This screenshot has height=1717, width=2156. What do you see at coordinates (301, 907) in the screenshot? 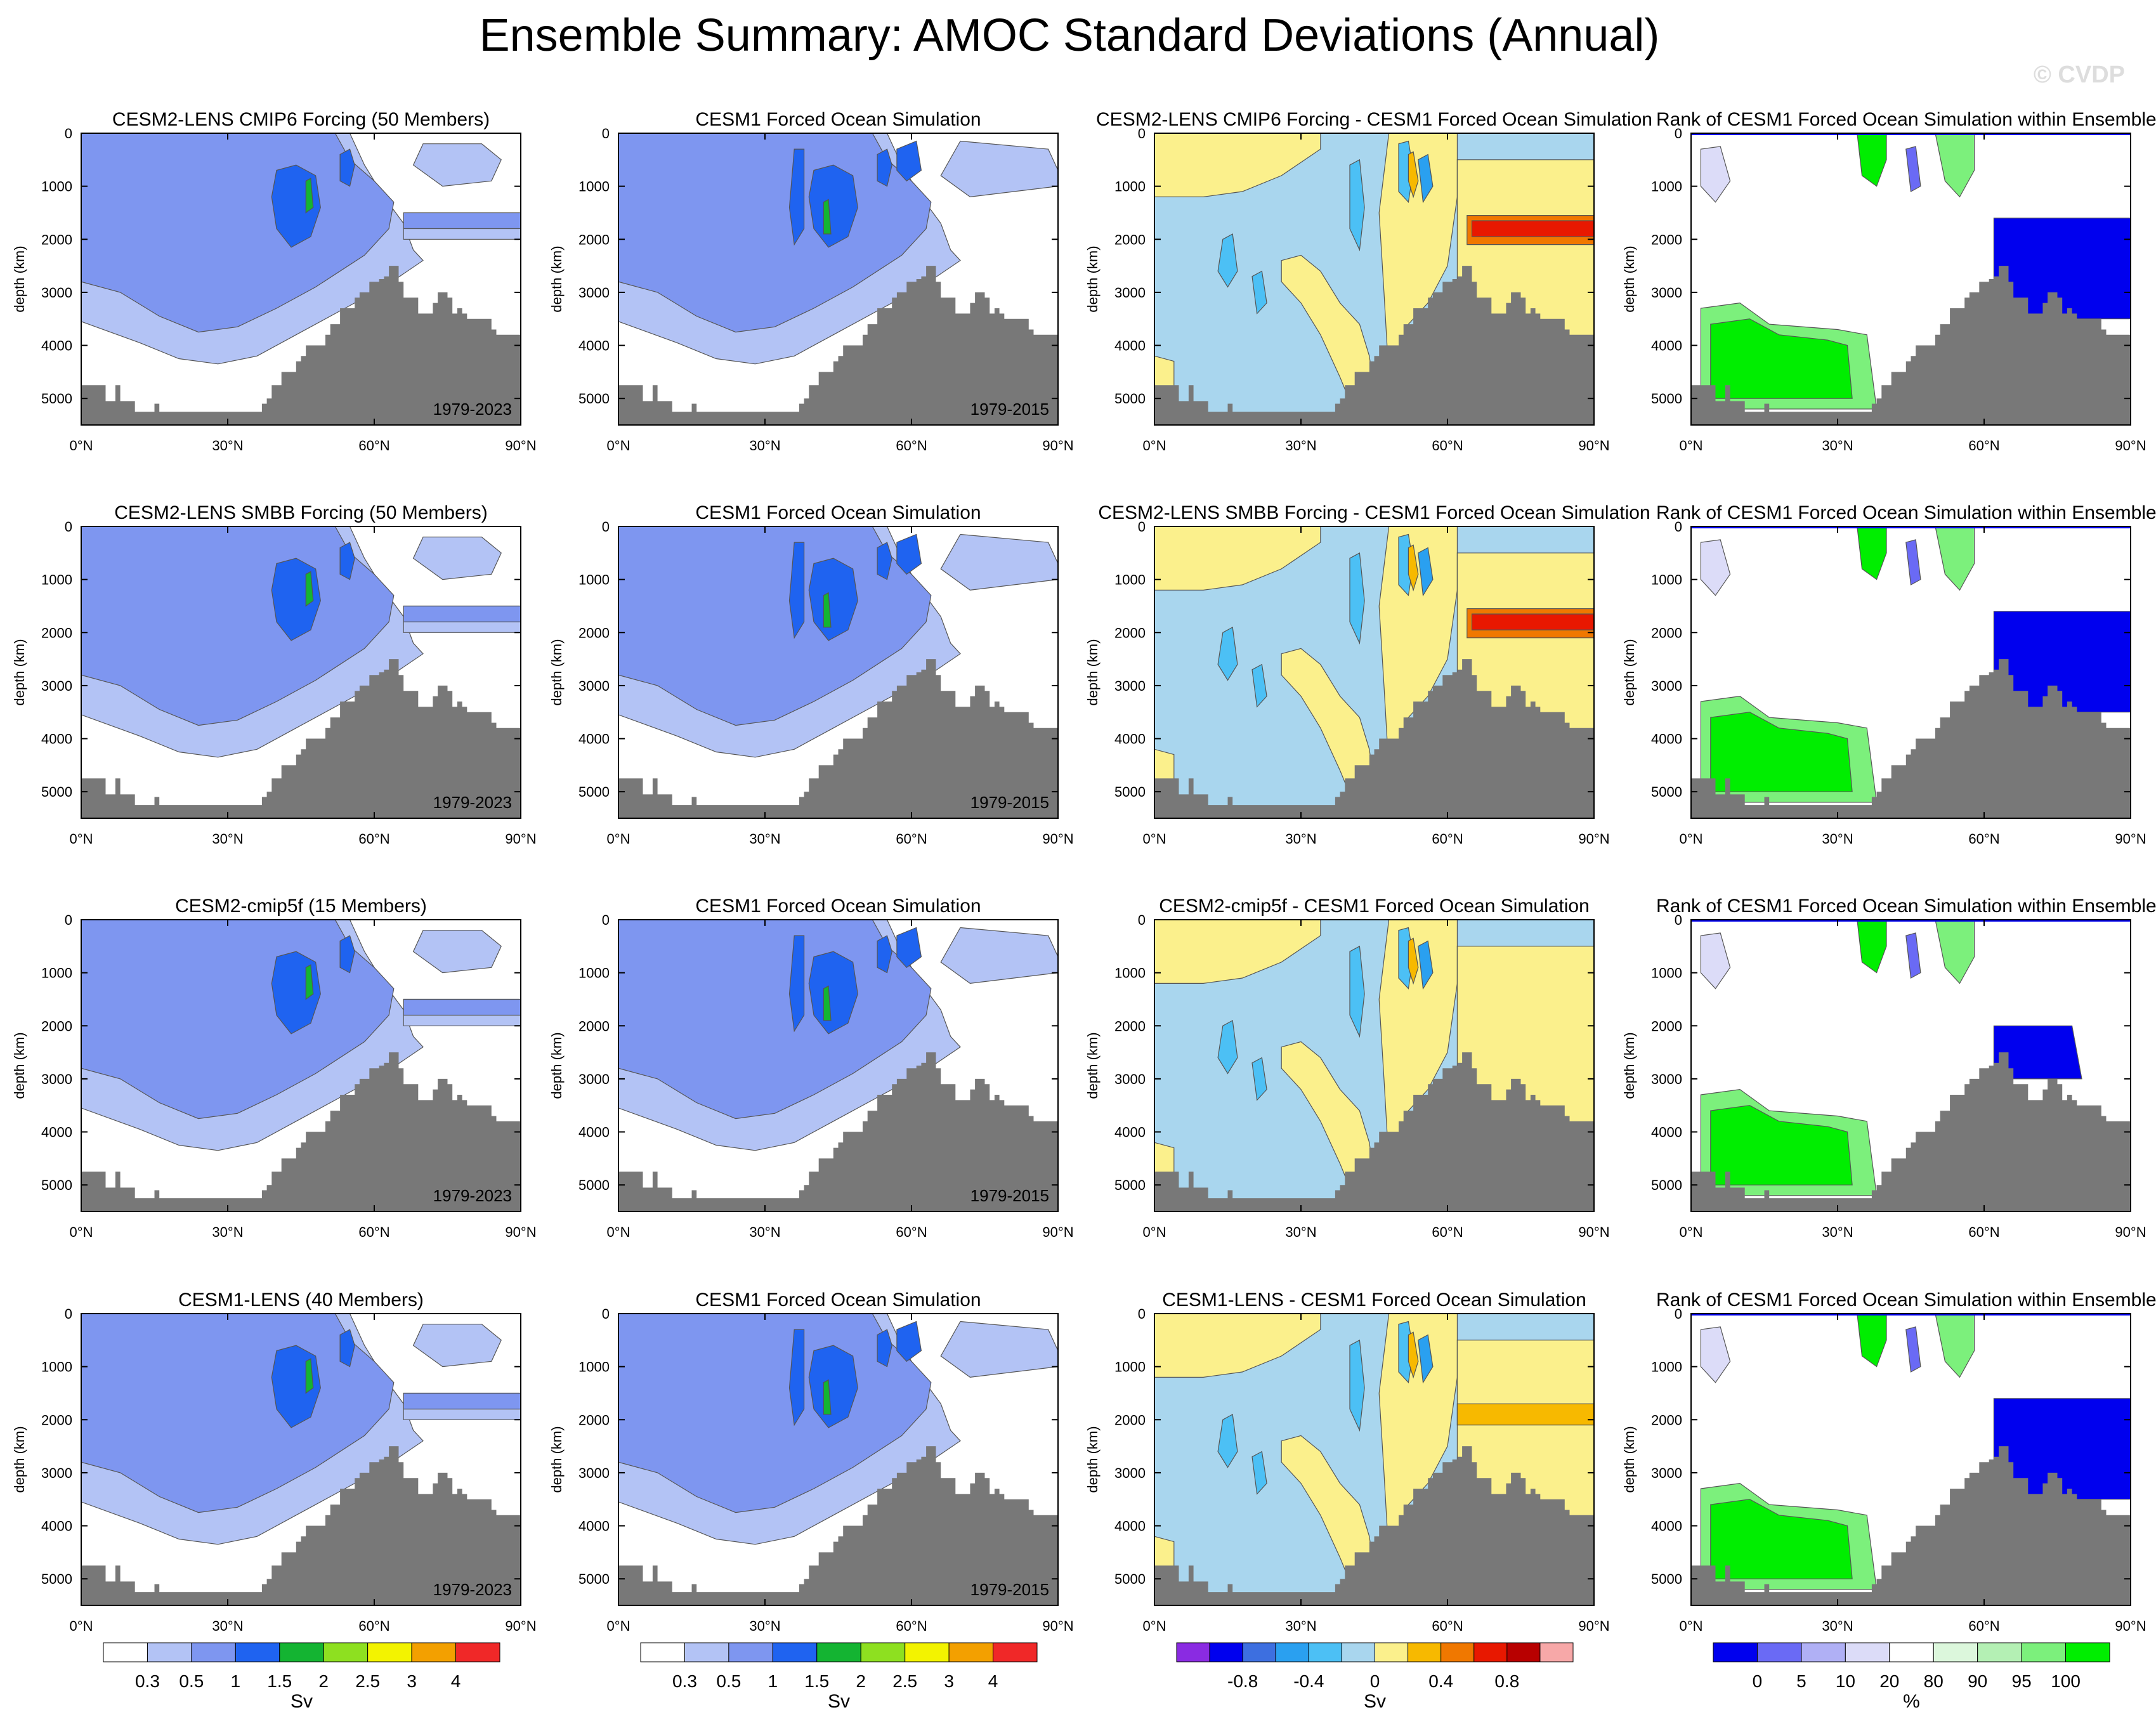
I see `panel-title: CESM2-cmip5f (15 Members)` at bounding box center [301, 907].